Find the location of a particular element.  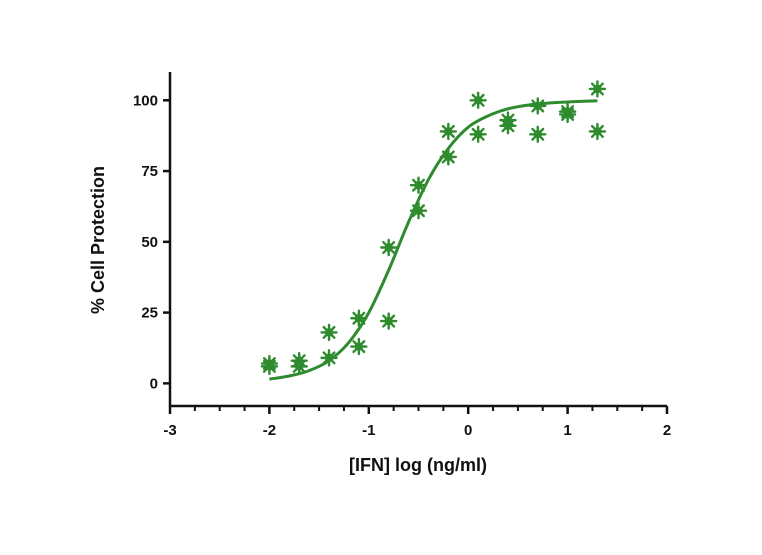

y-tick-label: 100 is located at coordinates (145, 100).